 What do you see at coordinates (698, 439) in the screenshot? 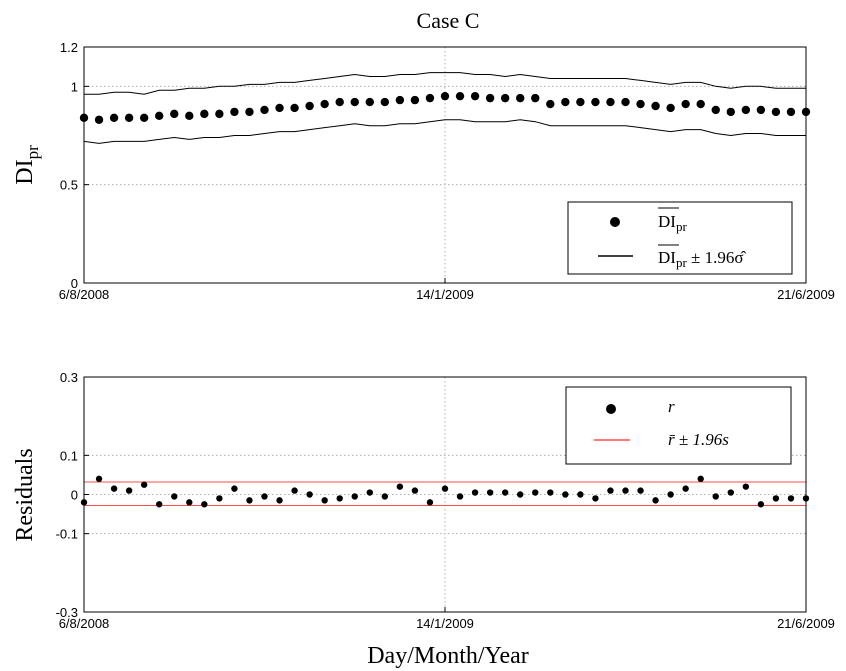
I see `legend-label-bounds: r̄ ± 1.96s` at bounding box center [698, 439].